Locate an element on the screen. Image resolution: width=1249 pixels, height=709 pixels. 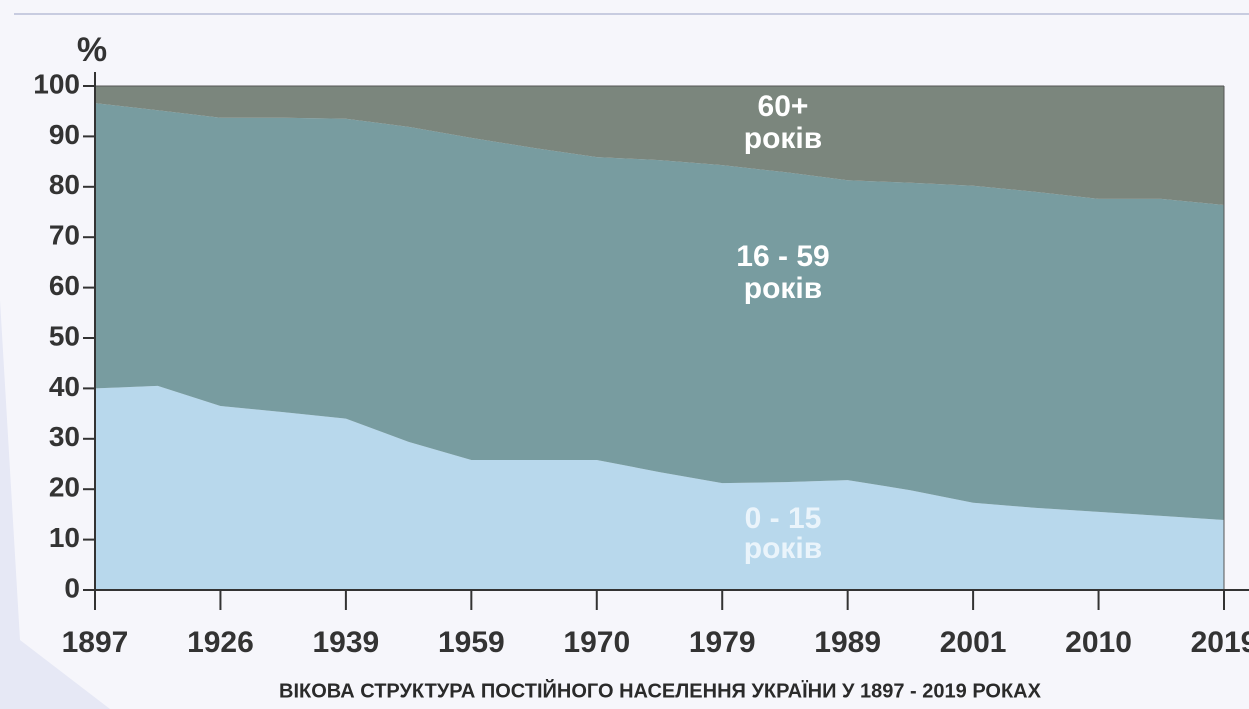
y-tick-label: 60 is located at coordinates (64, 285).